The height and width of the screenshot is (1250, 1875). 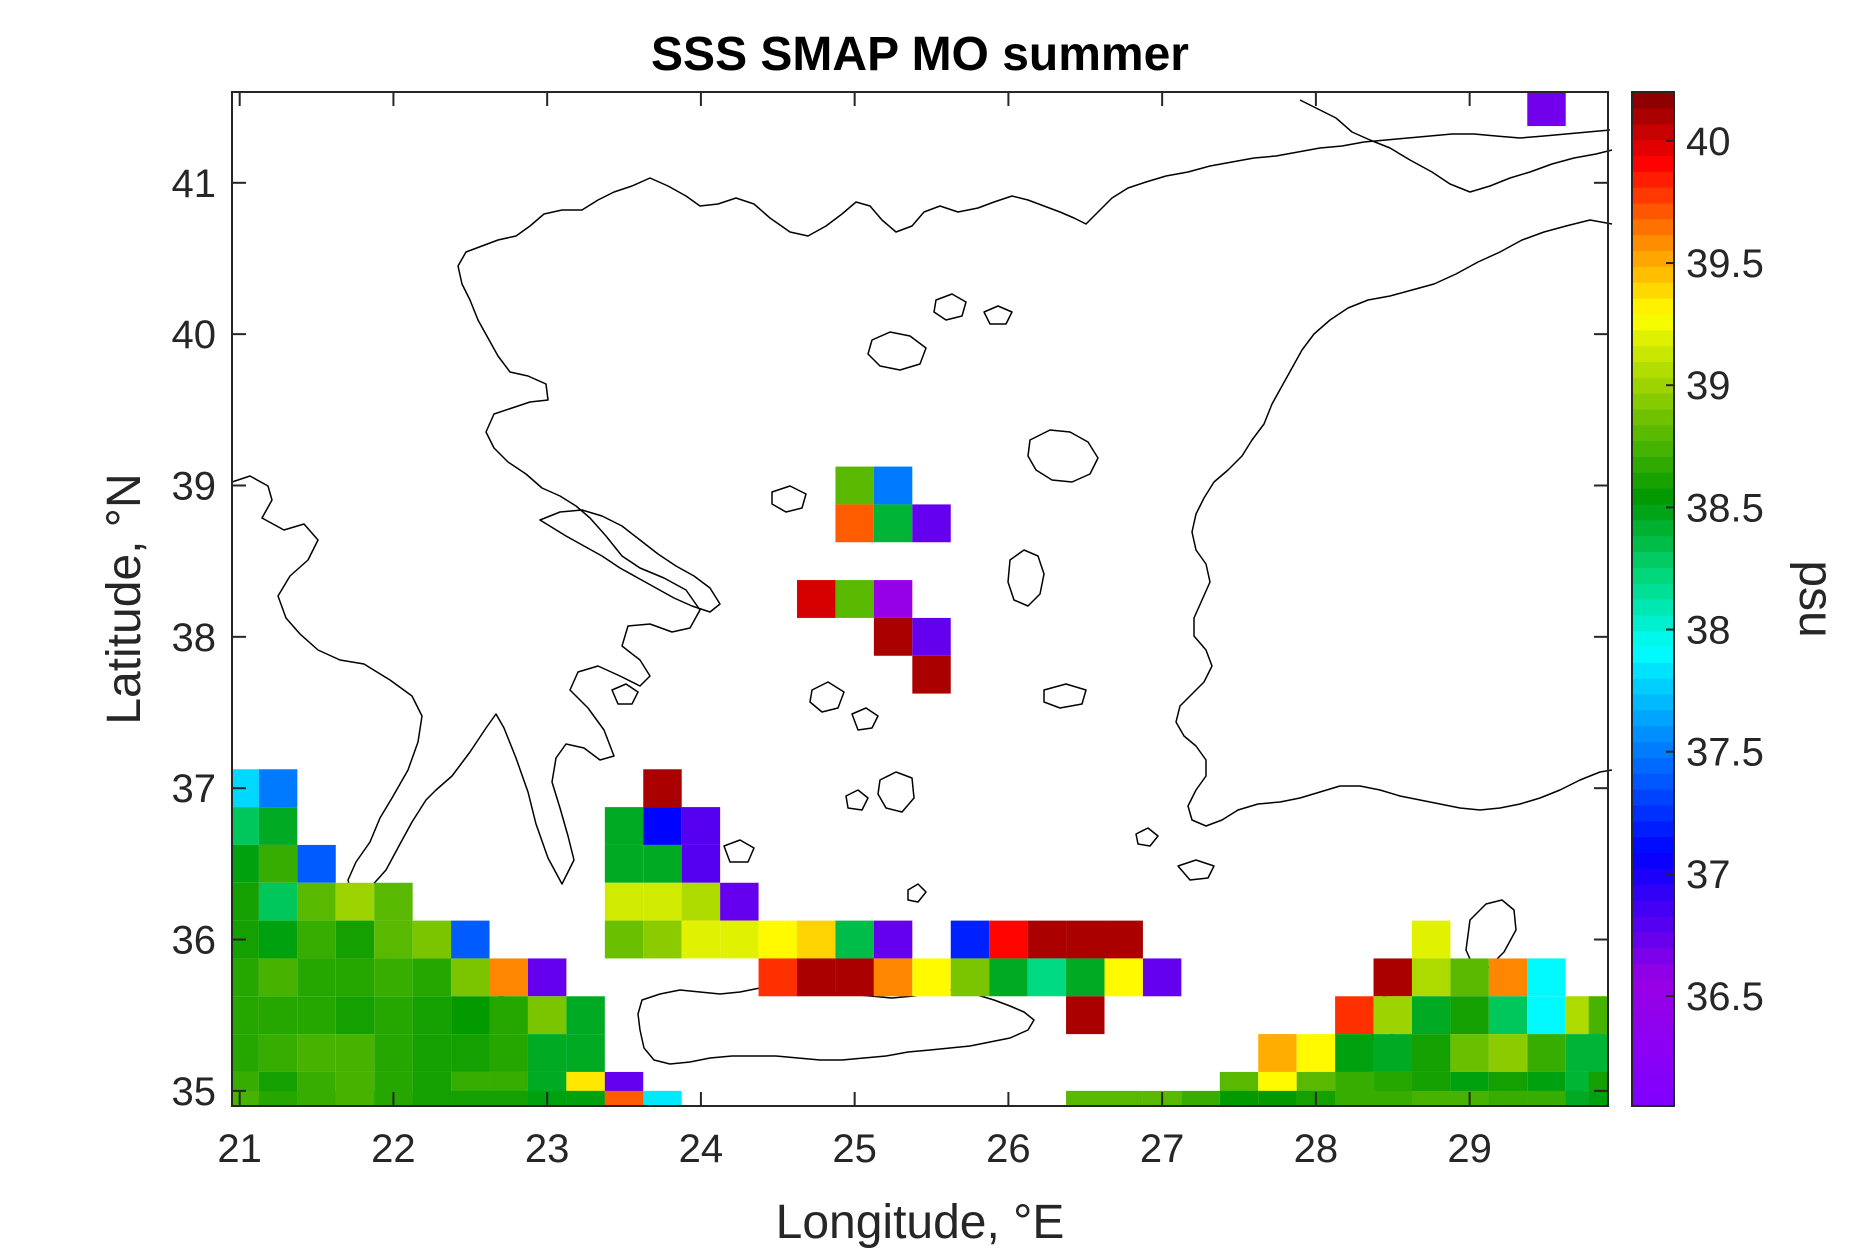 I want to click on colorbar: 36.5 37 37.5 38 38.5 39 39.5 40 psu, so click(x=1736, y=599).